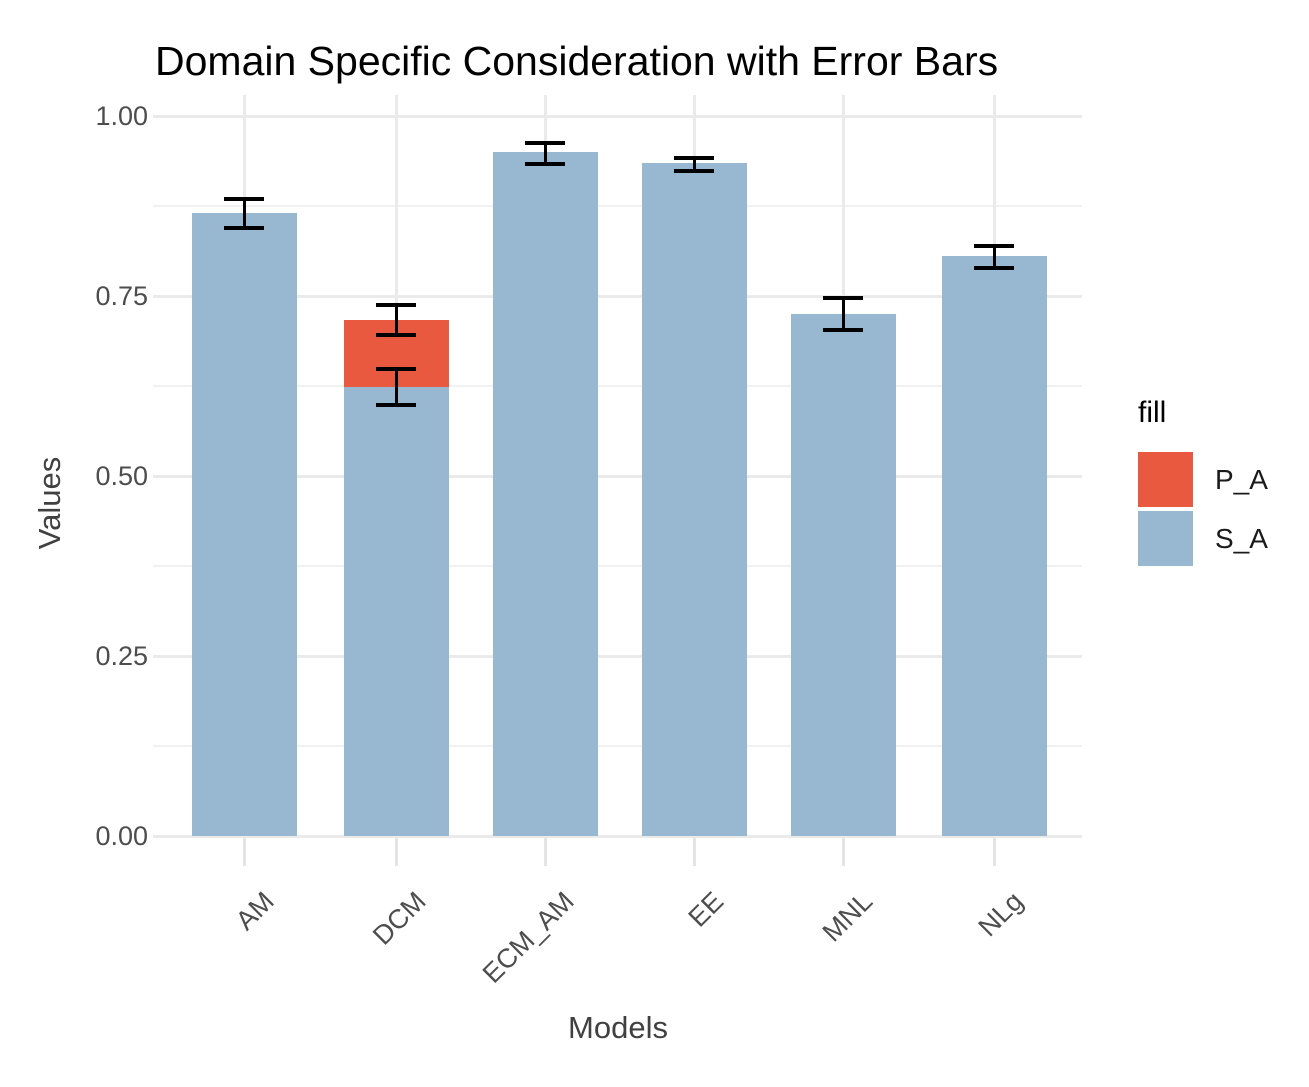 The height and width of the screenshot is (1087, 1309). What do you see at coordinates (1152, 412) in the screenshot?
I see `legend-title: fill` at bounding box center [1152, 412].